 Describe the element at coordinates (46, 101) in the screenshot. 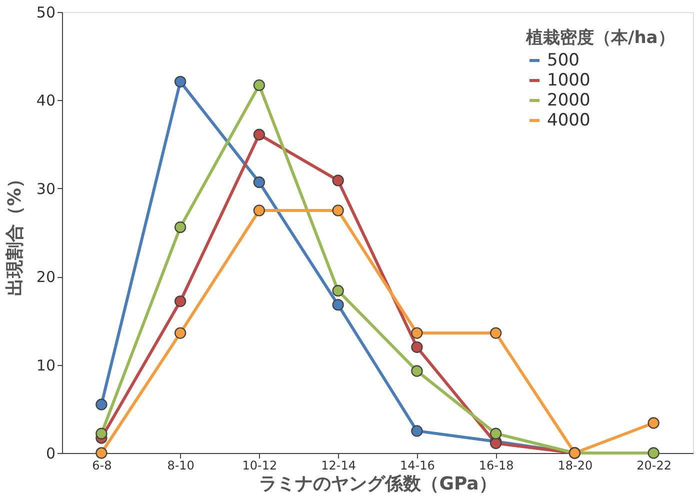

I see `y-tick-label: 40` at that location.